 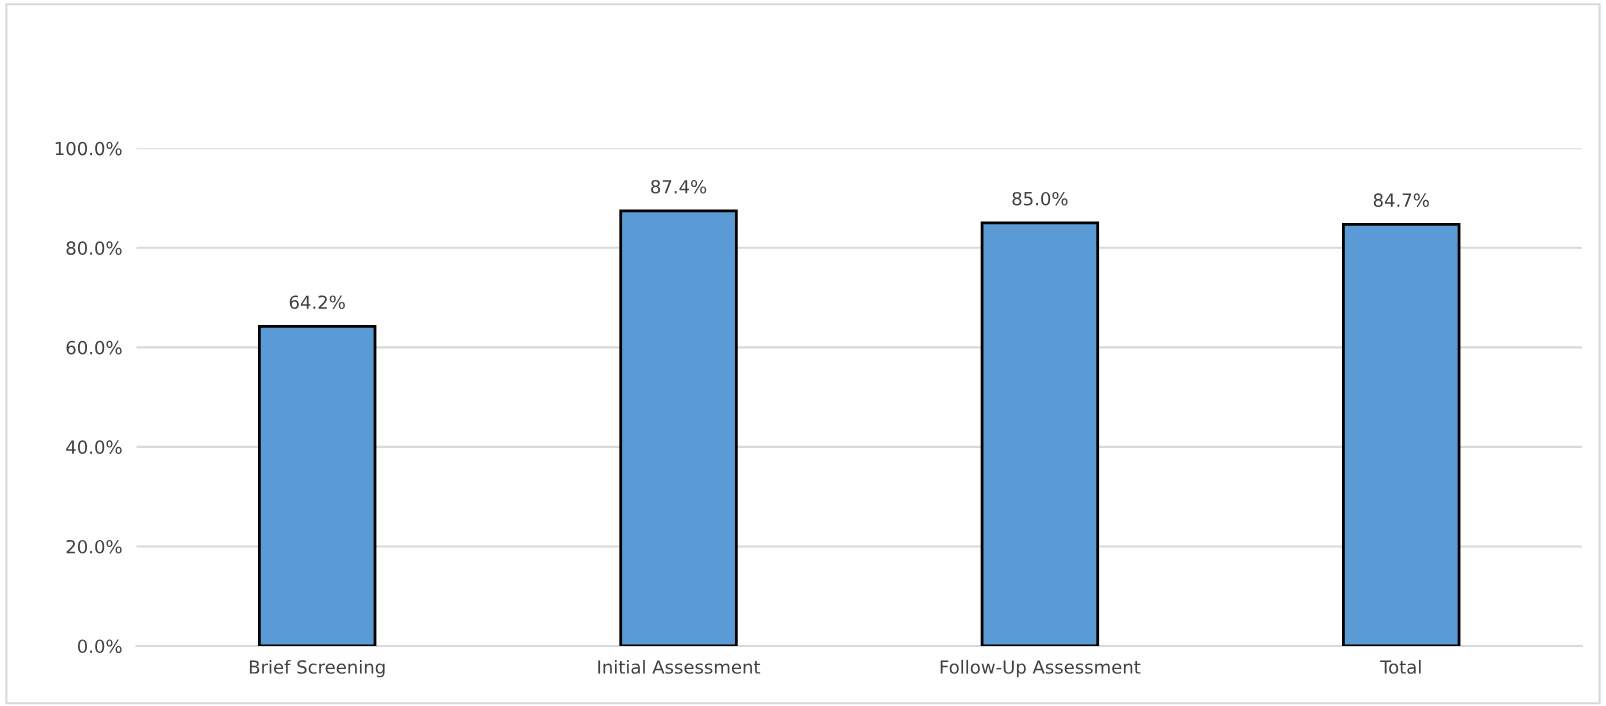 I want to click on y-tick-label: 0.0%, so click(x=99, y=646).